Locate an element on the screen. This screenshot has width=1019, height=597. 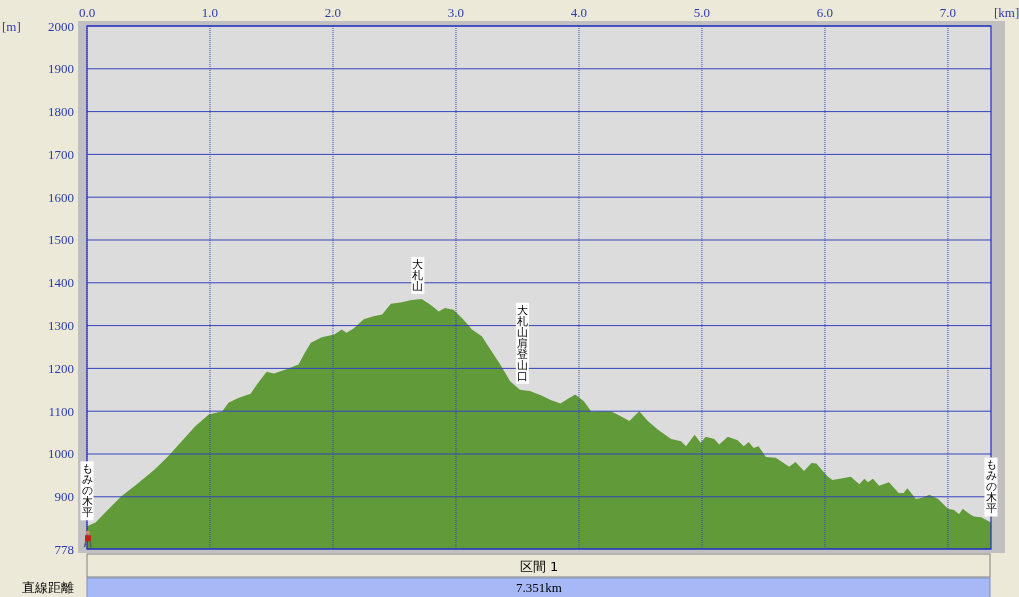
x-tick-label: 2.0 is located at coordinates (333, 12).